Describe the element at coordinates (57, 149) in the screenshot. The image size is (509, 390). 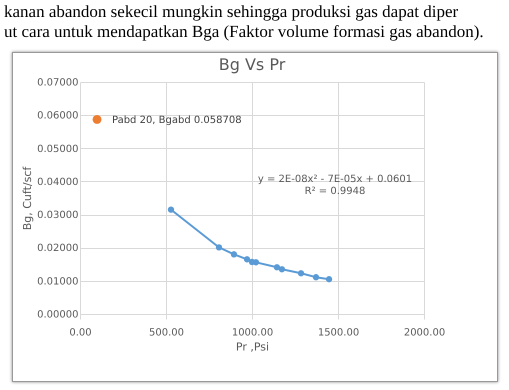
I see `y-tick-label: 0.05000` at that location.